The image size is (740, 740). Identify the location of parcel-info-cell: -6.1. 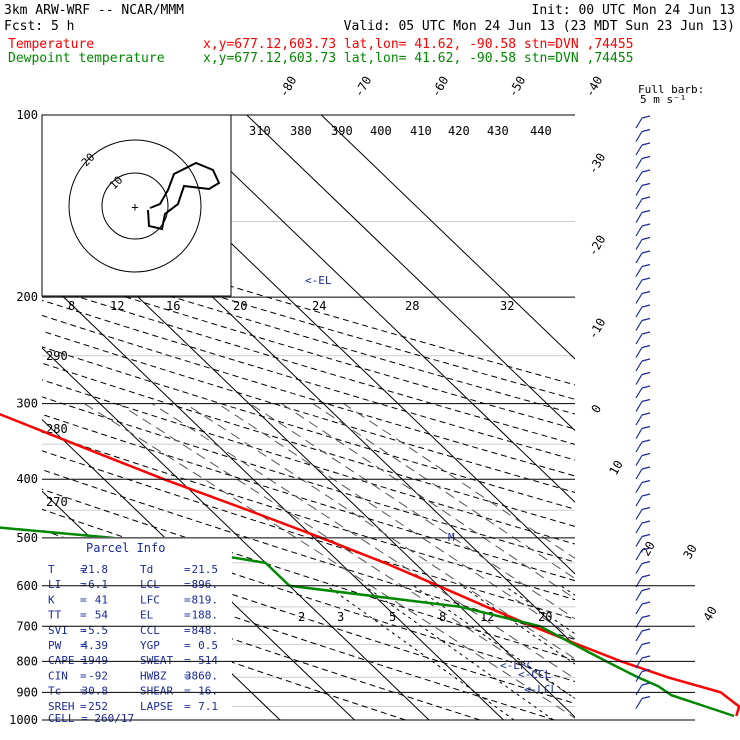
(95, 584).